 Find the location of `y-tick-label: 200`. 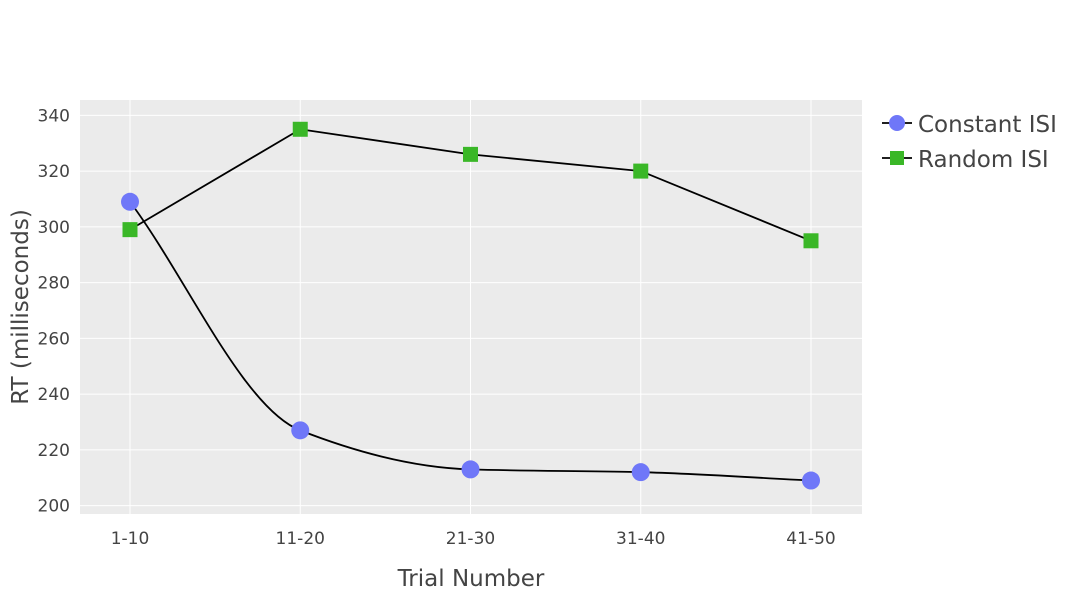

y-tick-label: 200 is located at coordinates (54, 507).